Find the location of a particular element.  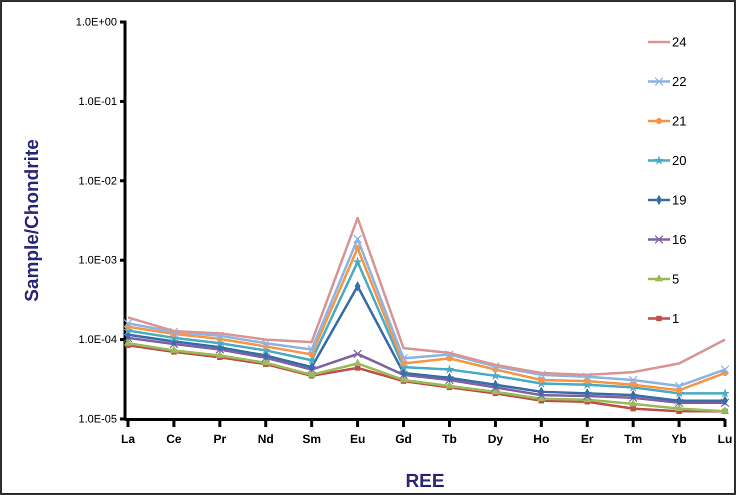

x-tick-label: Ce is located at coordinates (174, 439).